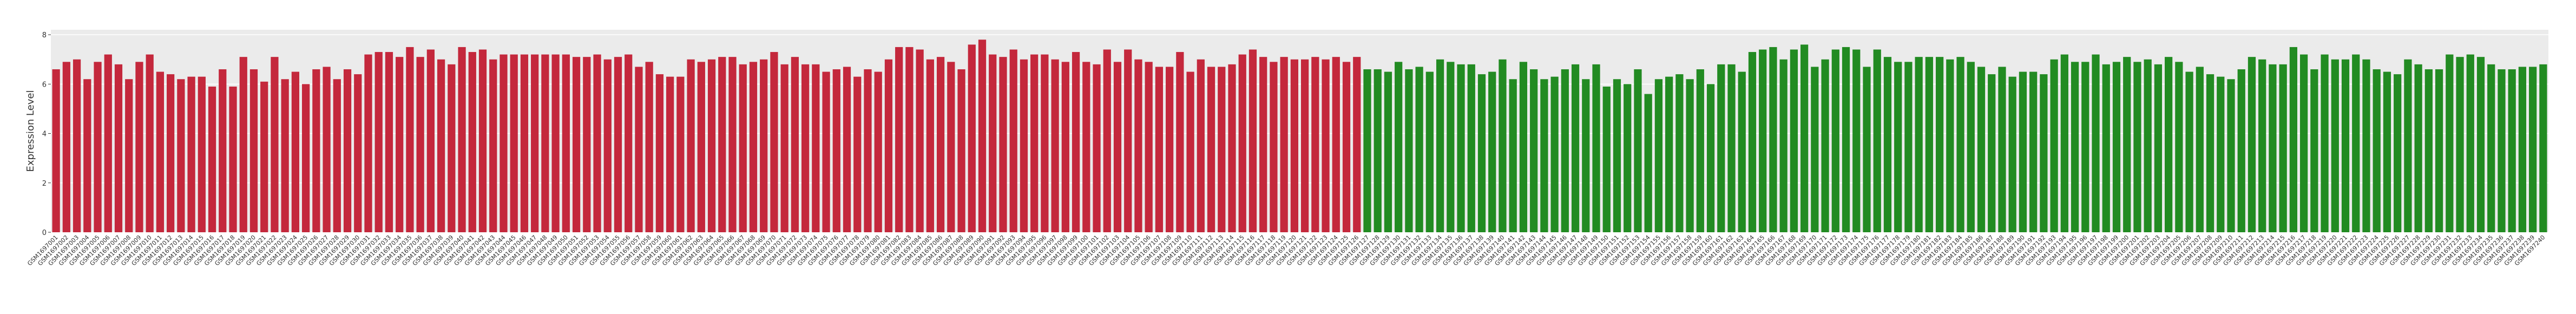 The image size is (2576, 314). I want to click on y-tick-label: 6, so click(44, 85).